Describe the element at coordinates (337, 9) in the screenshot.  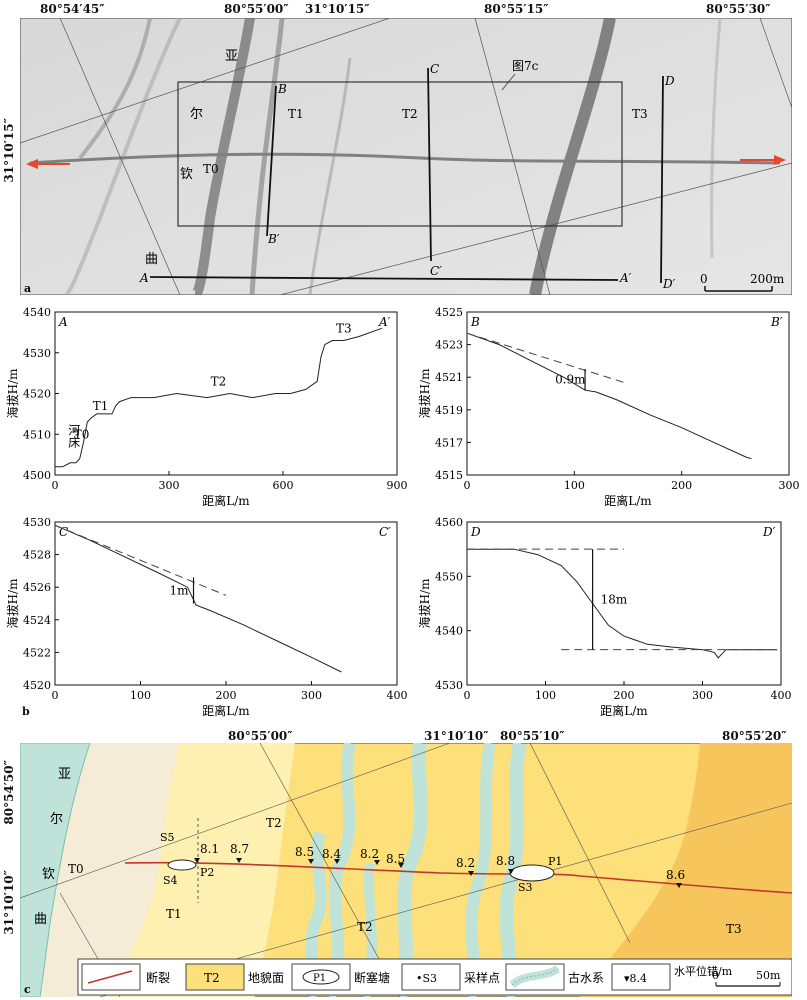
I see `coord-top-3: 31°10′15″` at that location.